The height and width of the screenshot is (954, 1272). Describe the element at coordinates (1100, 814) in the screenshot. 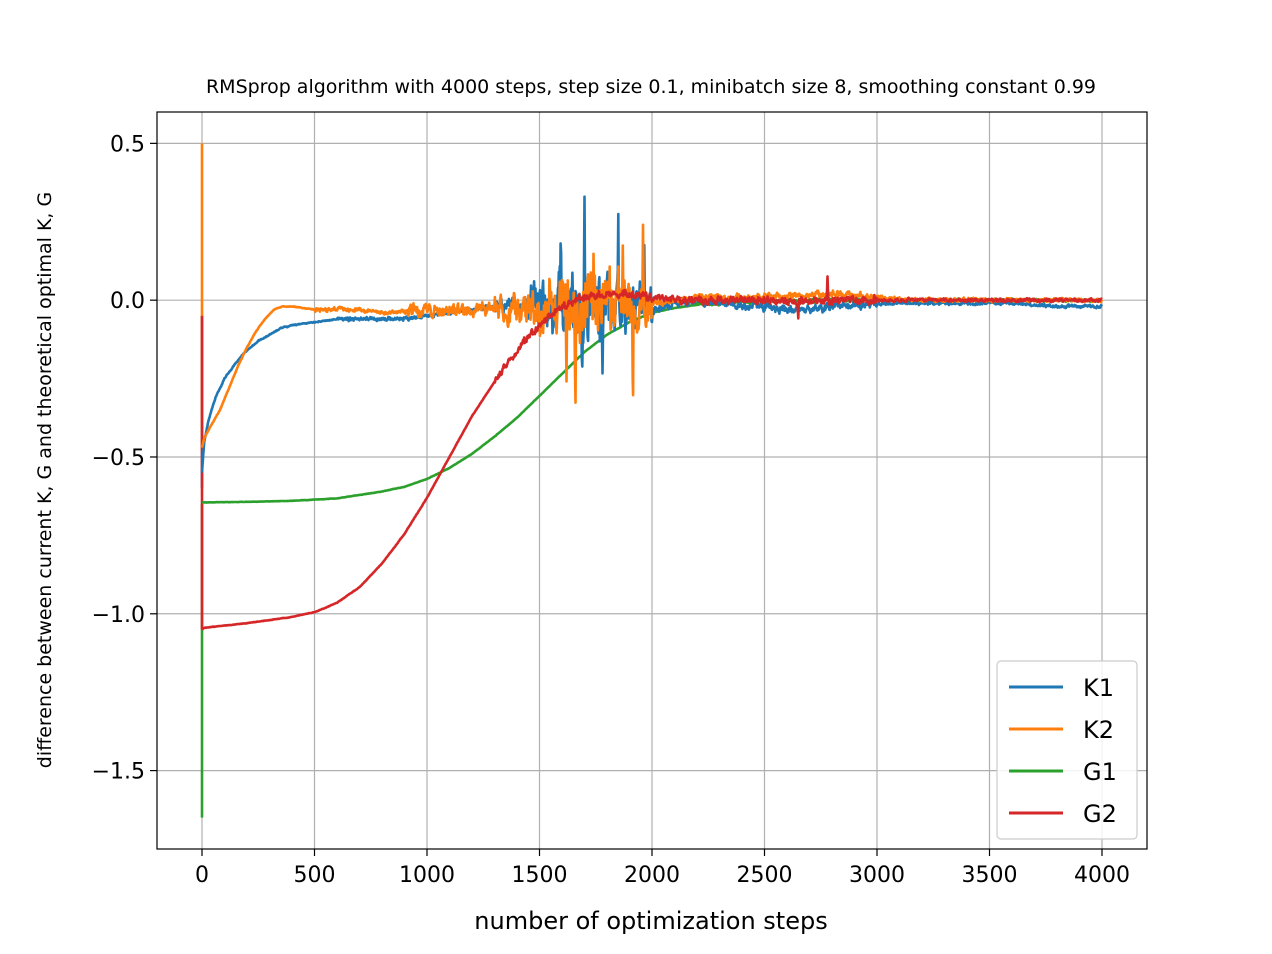

I see `legend-label-g2: G2` at that location.